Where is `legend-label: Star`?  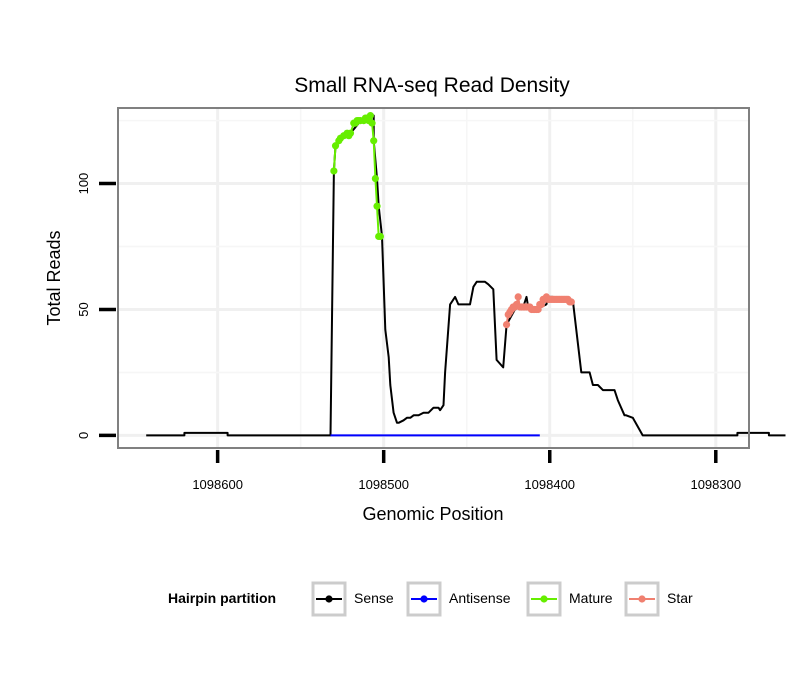 legend-label: Star is located at coordinates (680, 598).